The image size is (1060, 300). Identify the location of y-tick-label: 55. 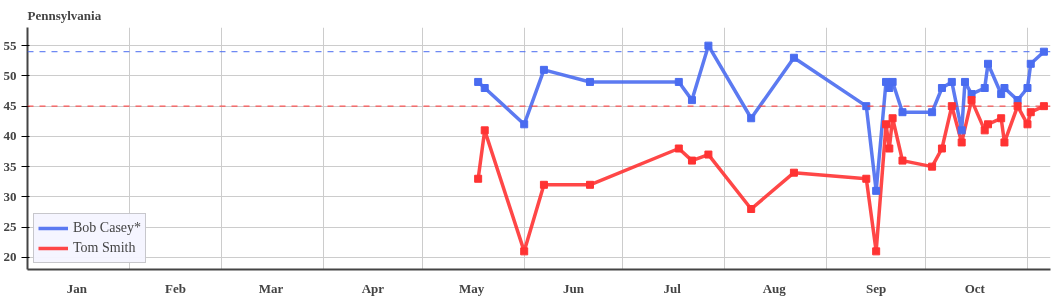
(10, 45).